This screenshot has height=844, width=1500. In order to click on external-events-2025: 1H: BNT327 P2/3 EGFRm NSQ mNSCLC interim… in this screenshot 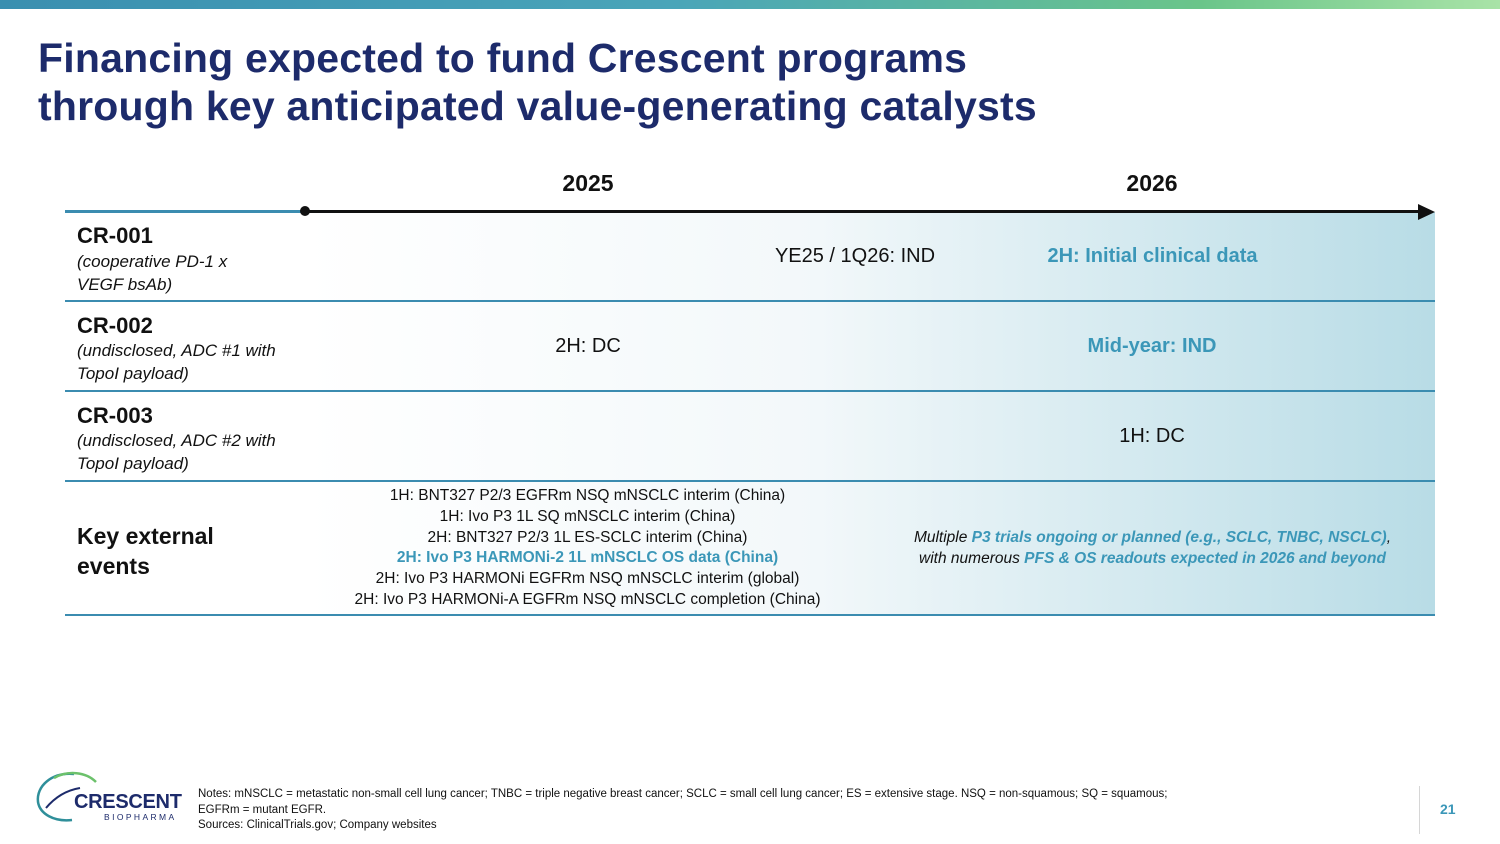, I will do `click(587, 548)`.